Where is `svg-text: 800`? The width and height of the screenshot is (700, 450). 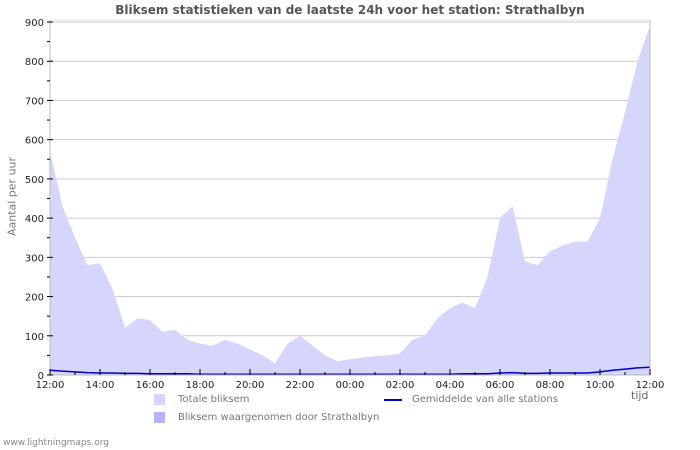 svg-text: 800 is located at coordinates (34, 62).